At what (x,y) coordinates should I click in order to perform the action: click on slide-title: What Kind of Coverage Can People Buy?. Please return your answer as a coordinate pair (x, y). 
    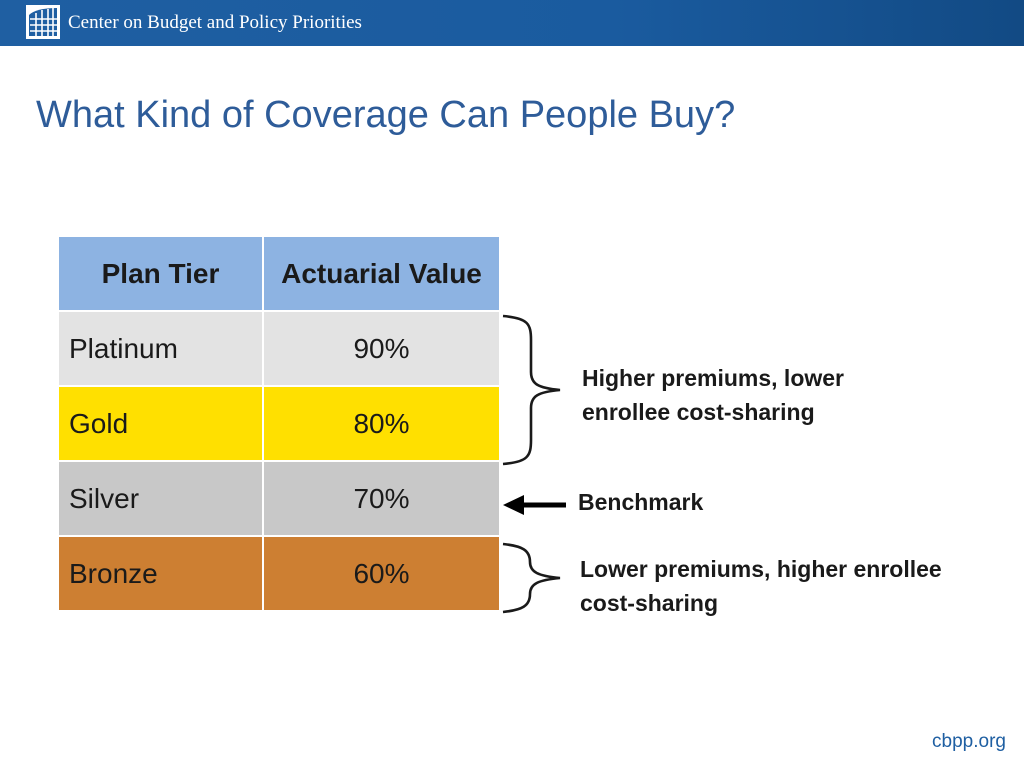
    Looking at the image, I should click on (386, 115).